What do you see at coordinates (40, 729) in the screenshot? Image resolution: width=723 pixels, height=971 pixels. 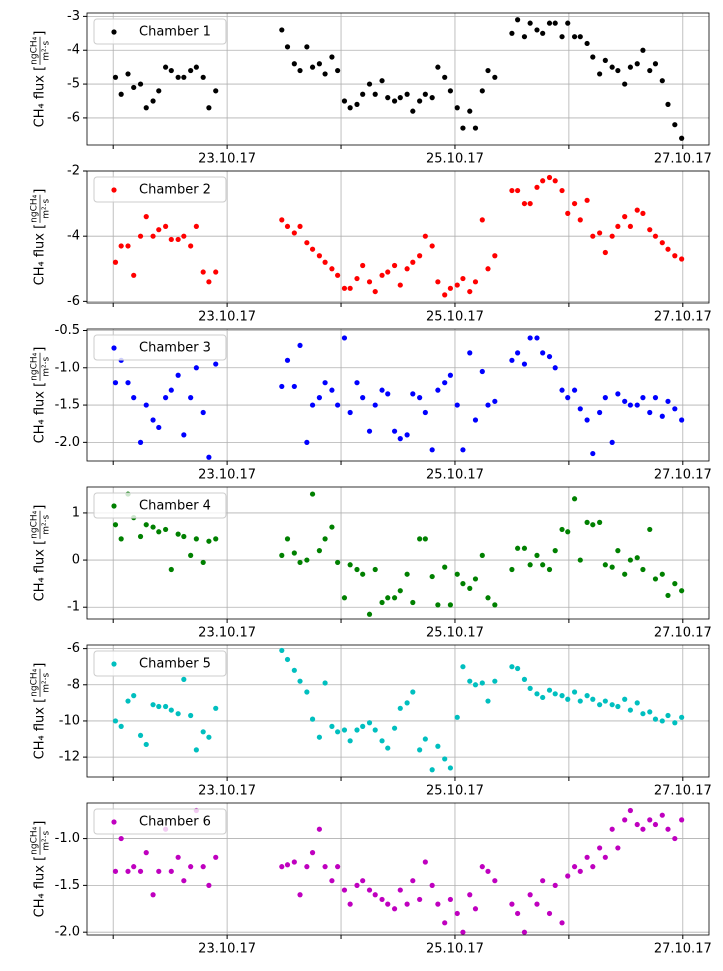 I see `y-label-quantity: CH₄ flux [` at bounding box center [40, 729].